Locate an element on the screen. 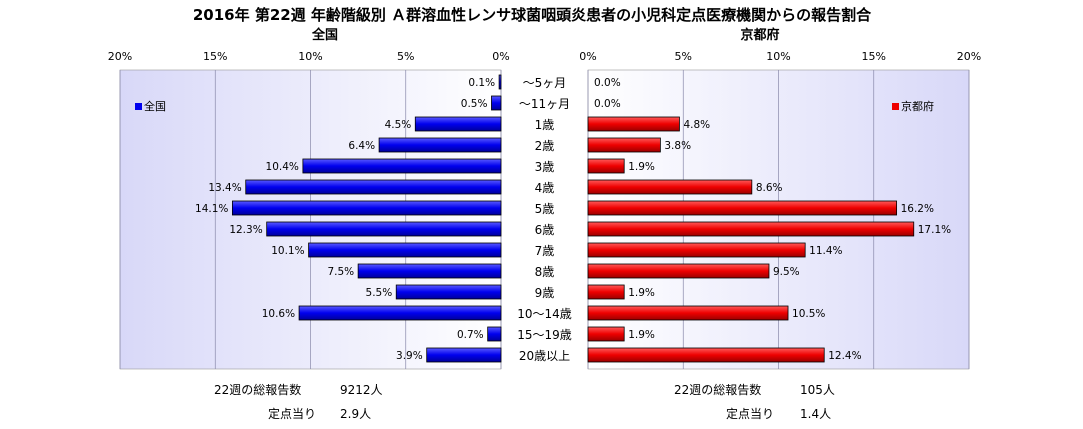 This screenshot has height=429, width=1083. national-value-label: 10.1% is located at coordinates (287, 251).